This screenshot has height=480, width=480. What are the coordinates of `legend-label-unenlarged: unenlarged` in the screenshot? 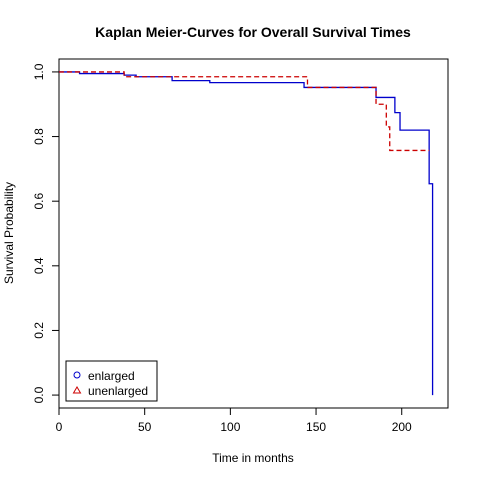 It's located at (118, 391).